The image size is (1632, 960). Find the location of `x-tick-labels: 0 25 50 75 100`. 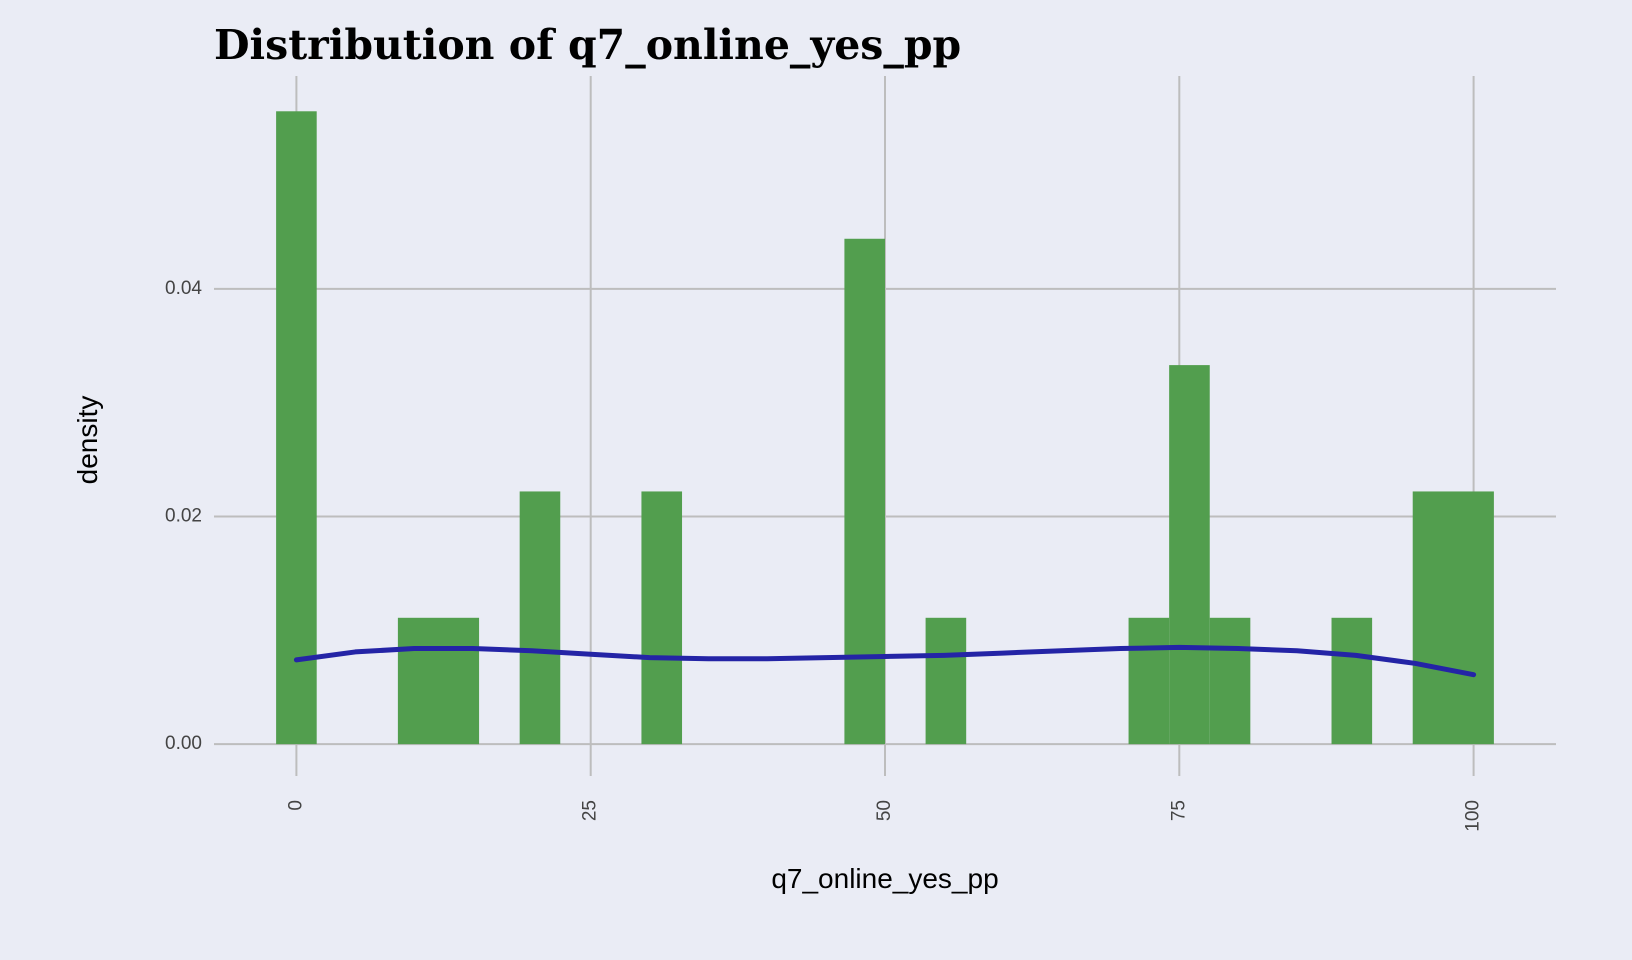

x-tick-labels: 0 25 50 75 100 is located at coordinates (884, 816).